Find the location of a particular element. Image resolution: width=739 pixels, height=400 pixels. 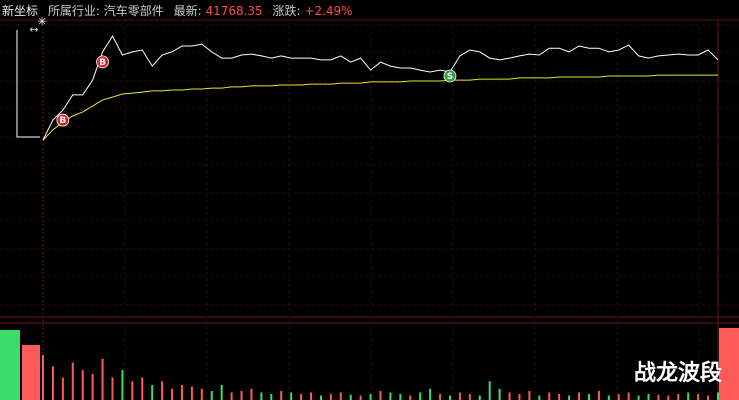

pre-open-line is located at coordinates (28, 84).